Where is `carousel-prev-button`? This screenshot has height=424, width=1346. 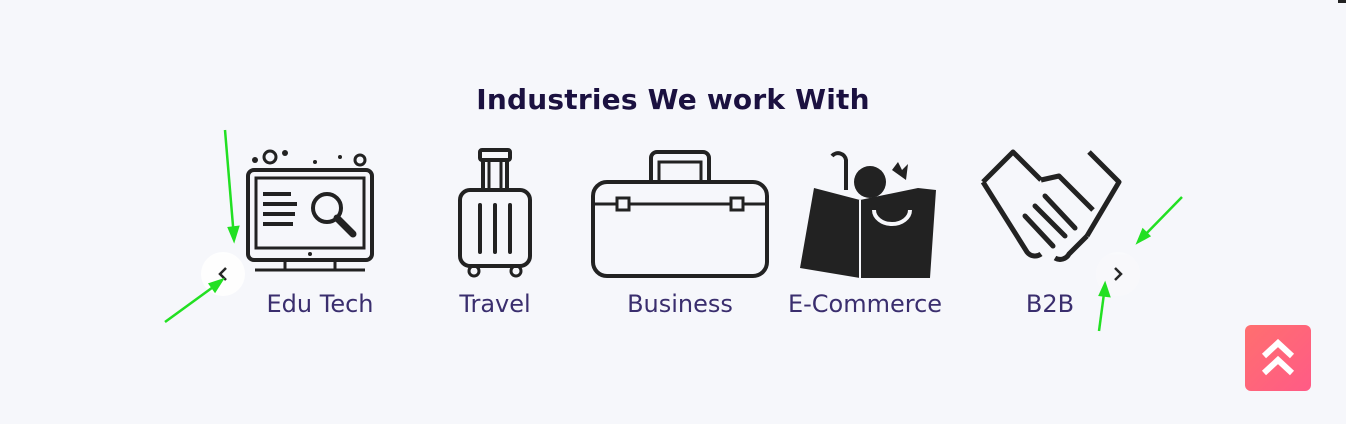 carousel-prev-button is located at coordinates (223, 274).